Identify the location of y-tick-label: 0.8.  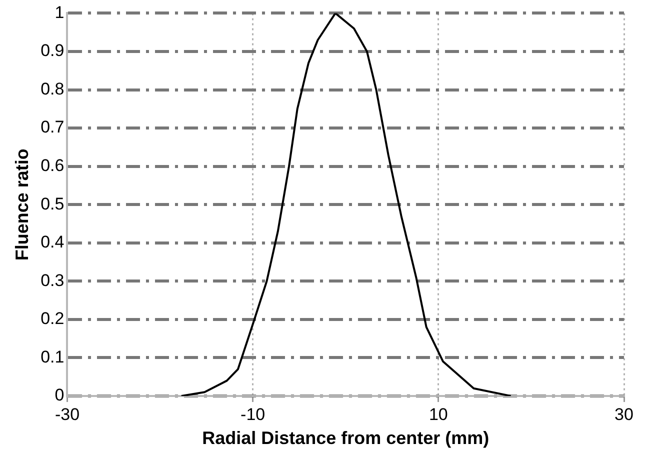
(52, 88).